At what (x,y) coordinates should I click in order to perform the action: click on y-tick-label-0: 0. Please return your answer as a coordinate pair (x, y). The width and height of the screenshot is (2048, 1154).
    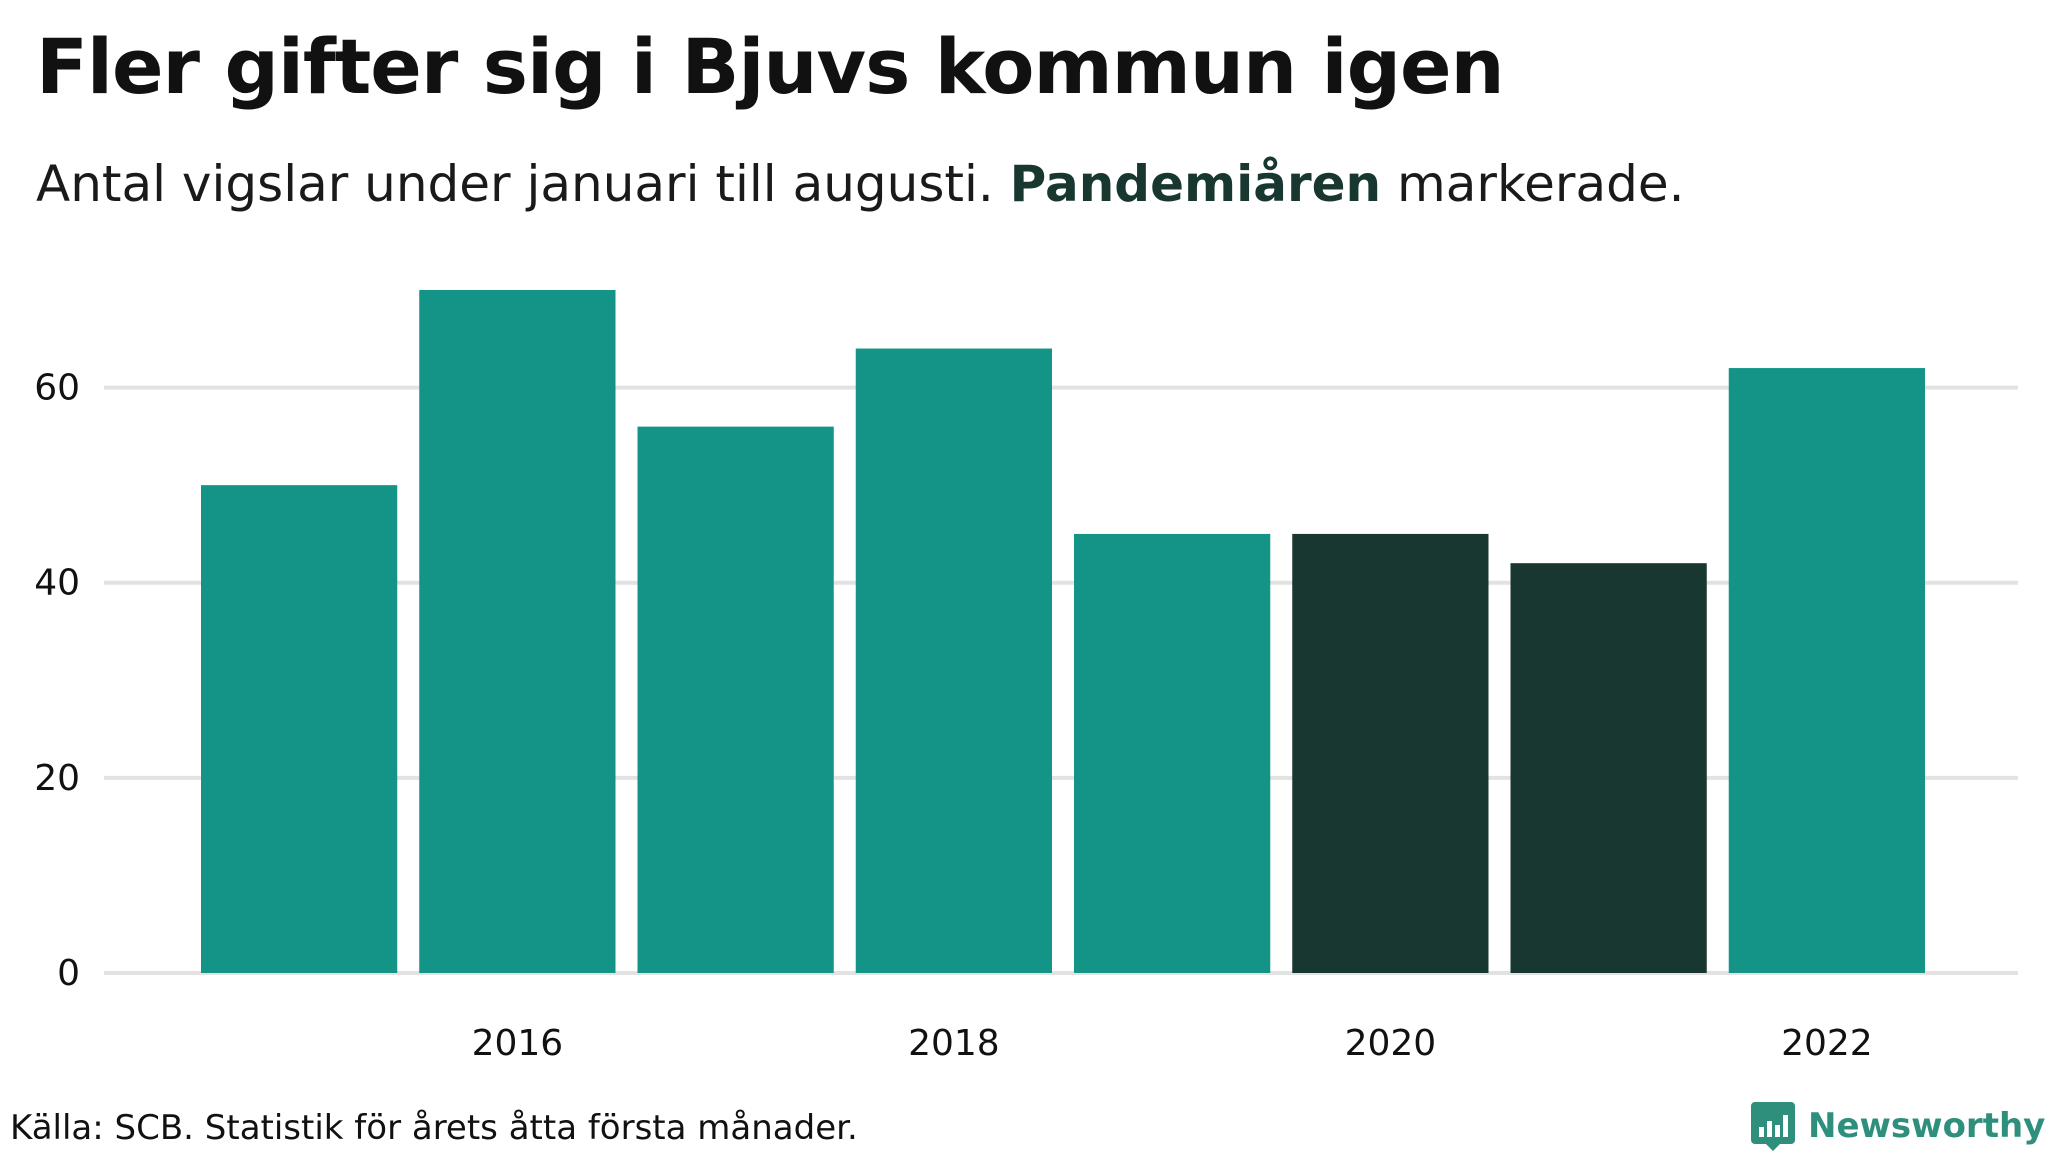
    Looking at the image, I should click on (68, 973).